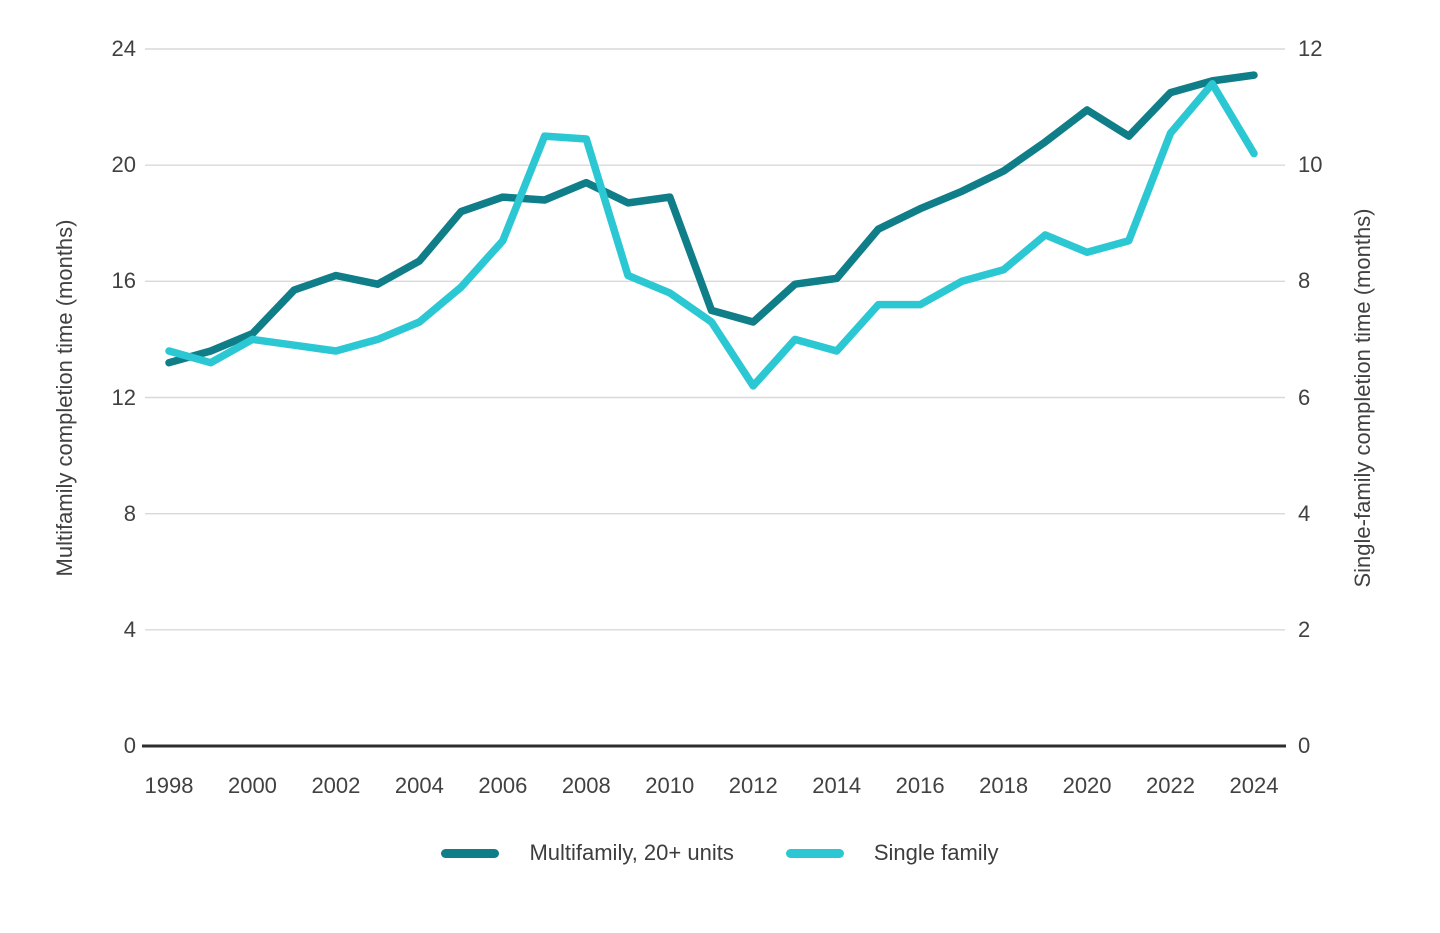 This screenshot has height=933, width=1440. Describe the element at coordinates (169, 785) in the screenshot. I see `x-axis-tick: 1998` at that location.